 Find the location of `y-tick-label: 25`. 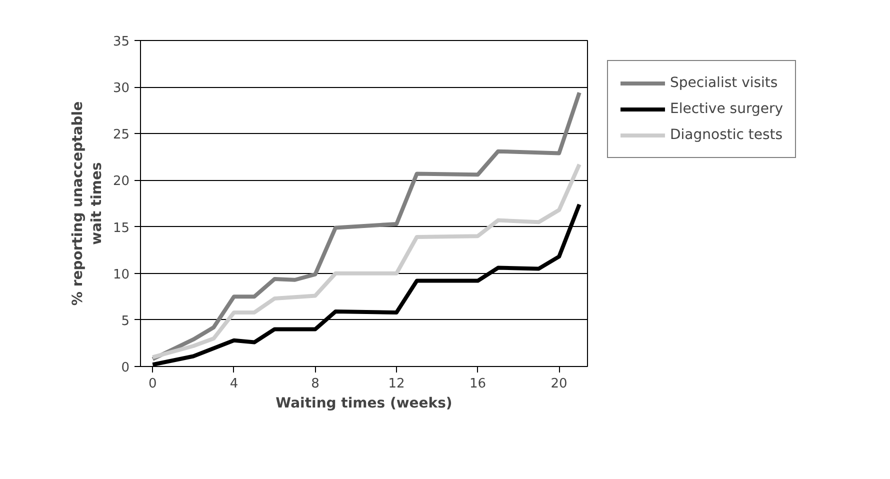

y-tick-label: 25 is located at coordinates (121, 135).